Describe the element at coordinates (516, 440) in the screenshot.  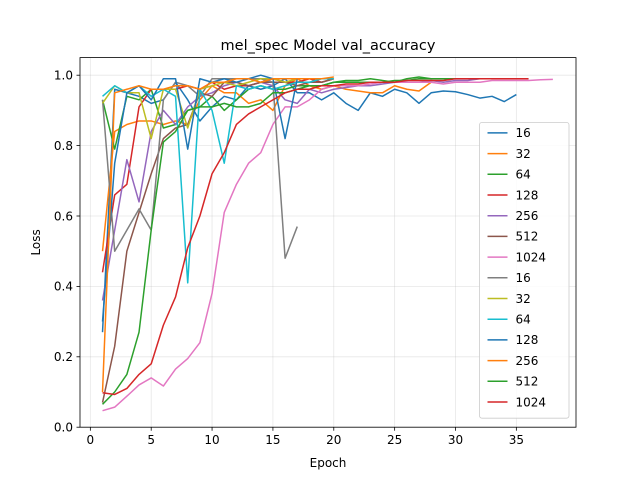
I see `x-tick-label: 35` at that location.